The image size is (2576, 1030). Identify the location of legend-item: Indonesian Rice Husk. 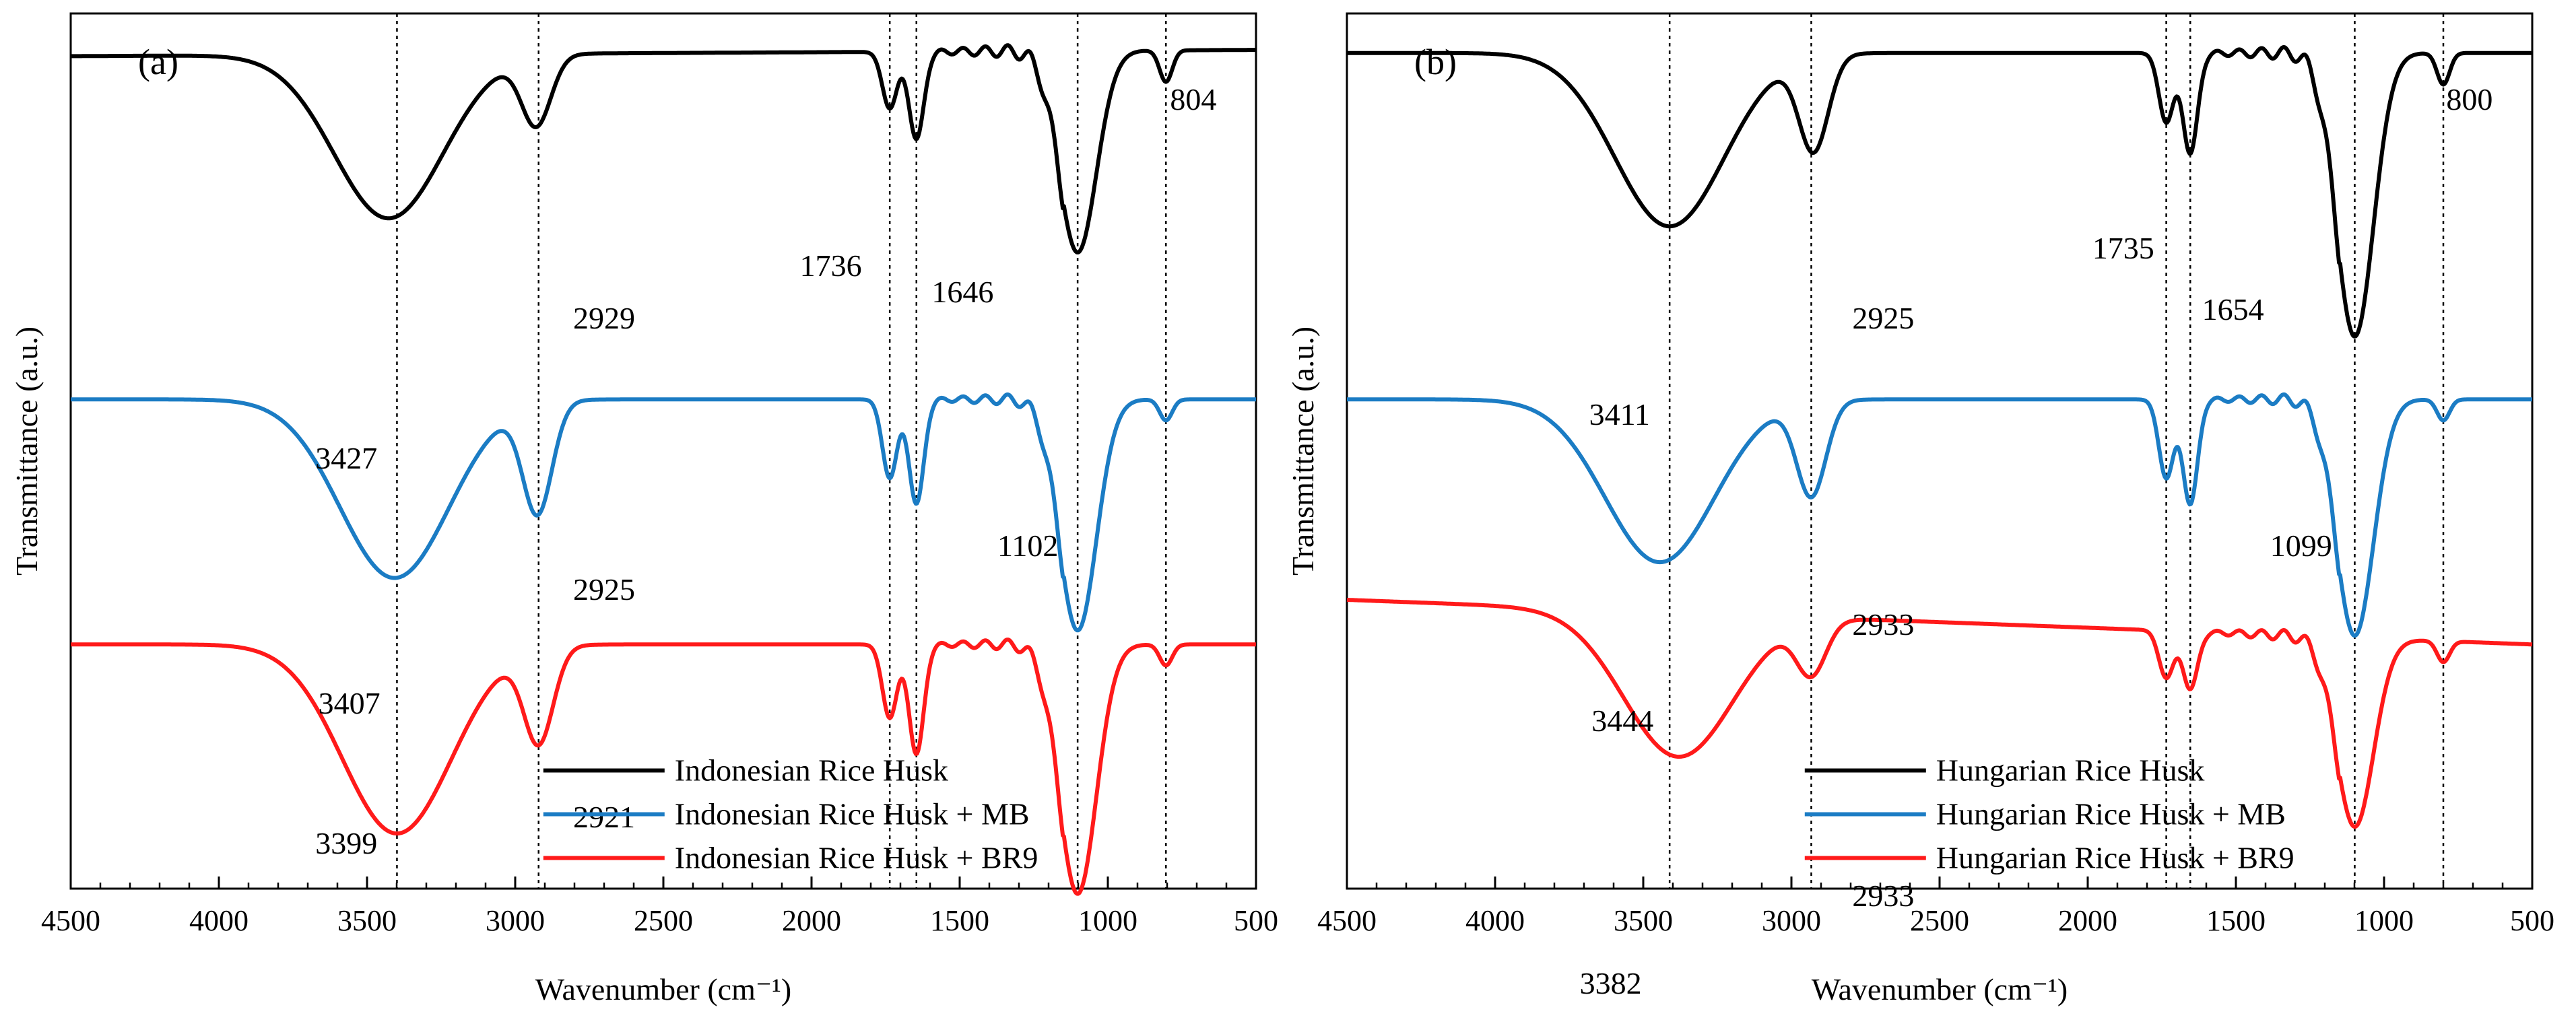
(811, 771).